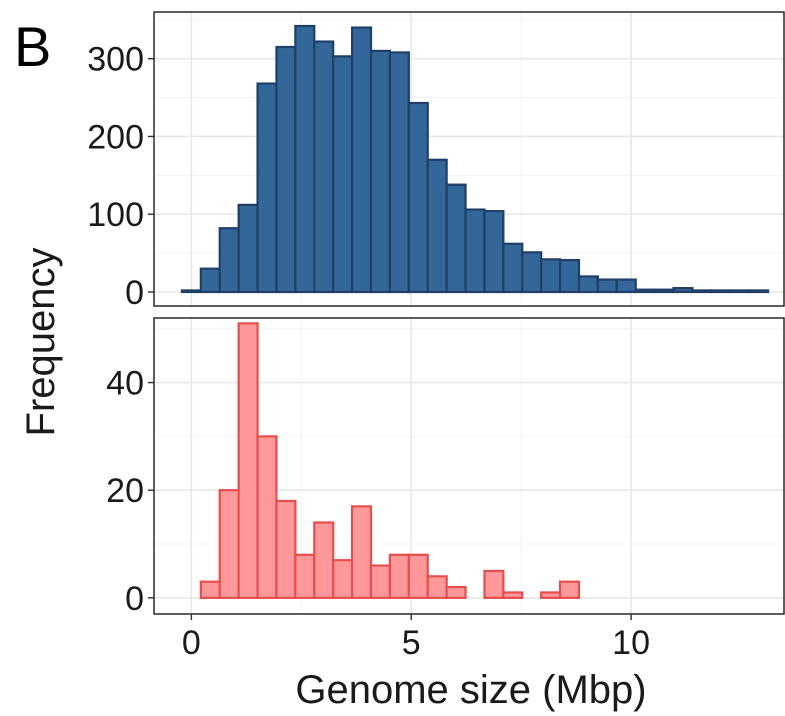 The height and width of the screenshot is (716, 785). I want to click on y-tick-label: 100, so click(115, 215).